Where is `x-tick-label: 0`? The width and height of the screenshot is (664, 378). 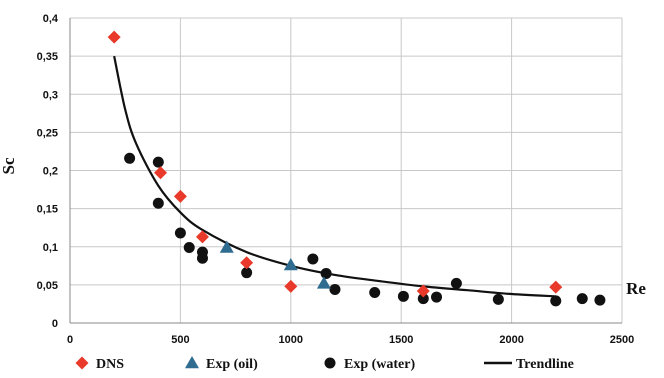 x-tick-label: 0 is located at coordinates (70, 340).